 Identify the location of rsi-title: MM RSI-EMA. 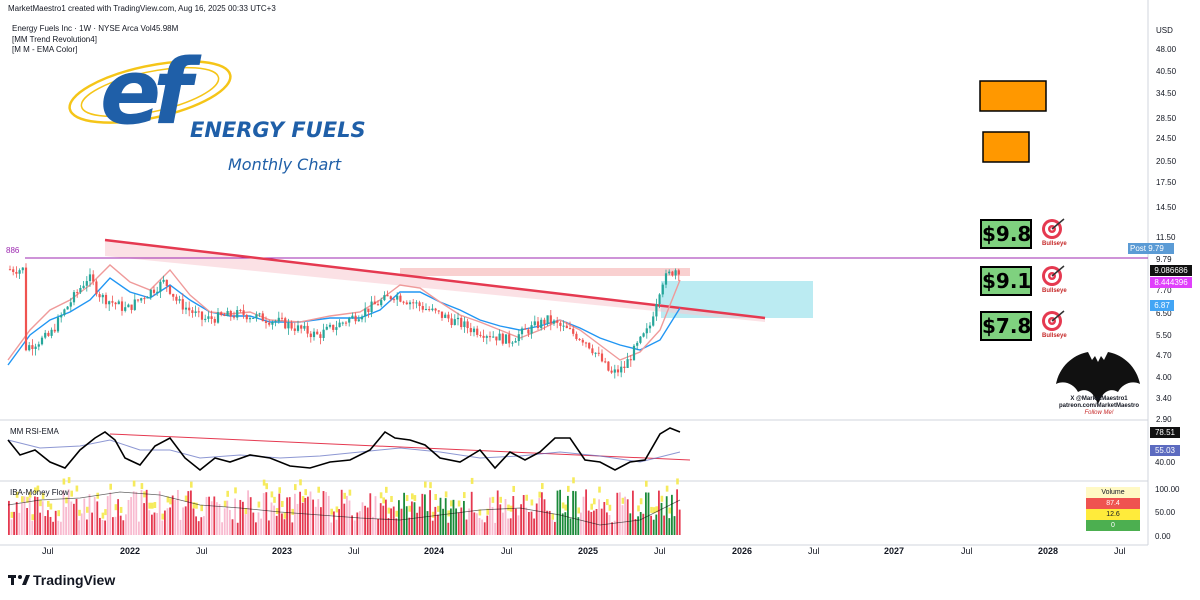
(34, 431).